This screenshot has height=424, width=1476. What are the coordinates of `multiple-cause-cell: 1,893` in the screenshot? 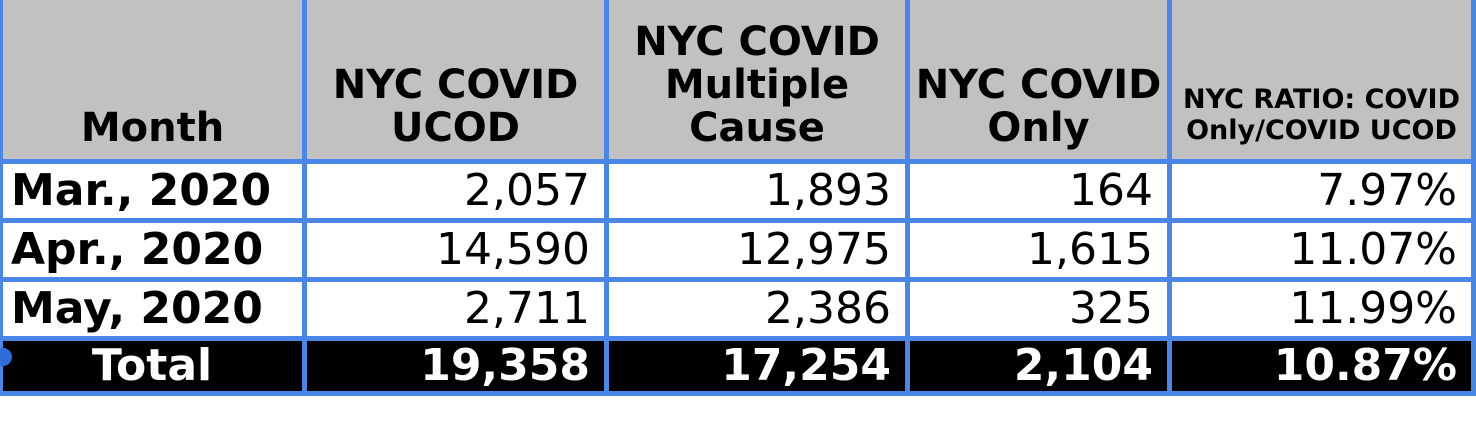 It's located at (757, 190).